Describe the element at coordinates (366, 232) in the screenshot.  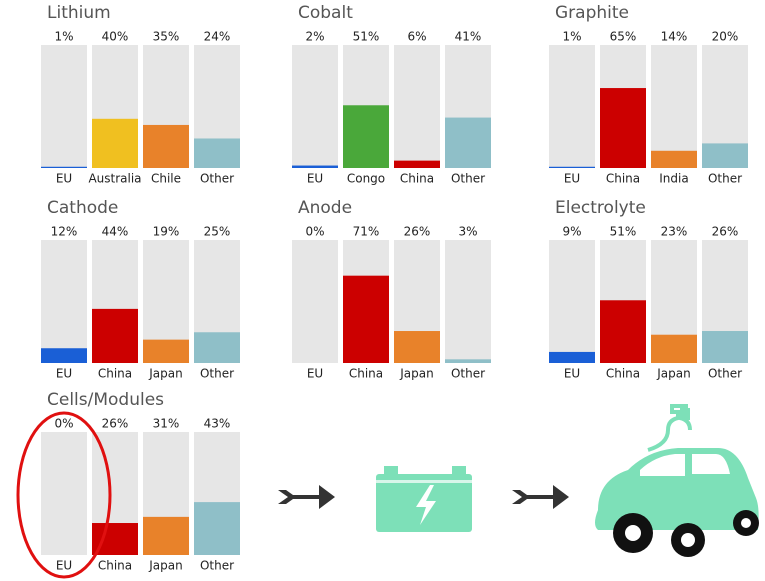
I see `value-label: 71%` at that location.